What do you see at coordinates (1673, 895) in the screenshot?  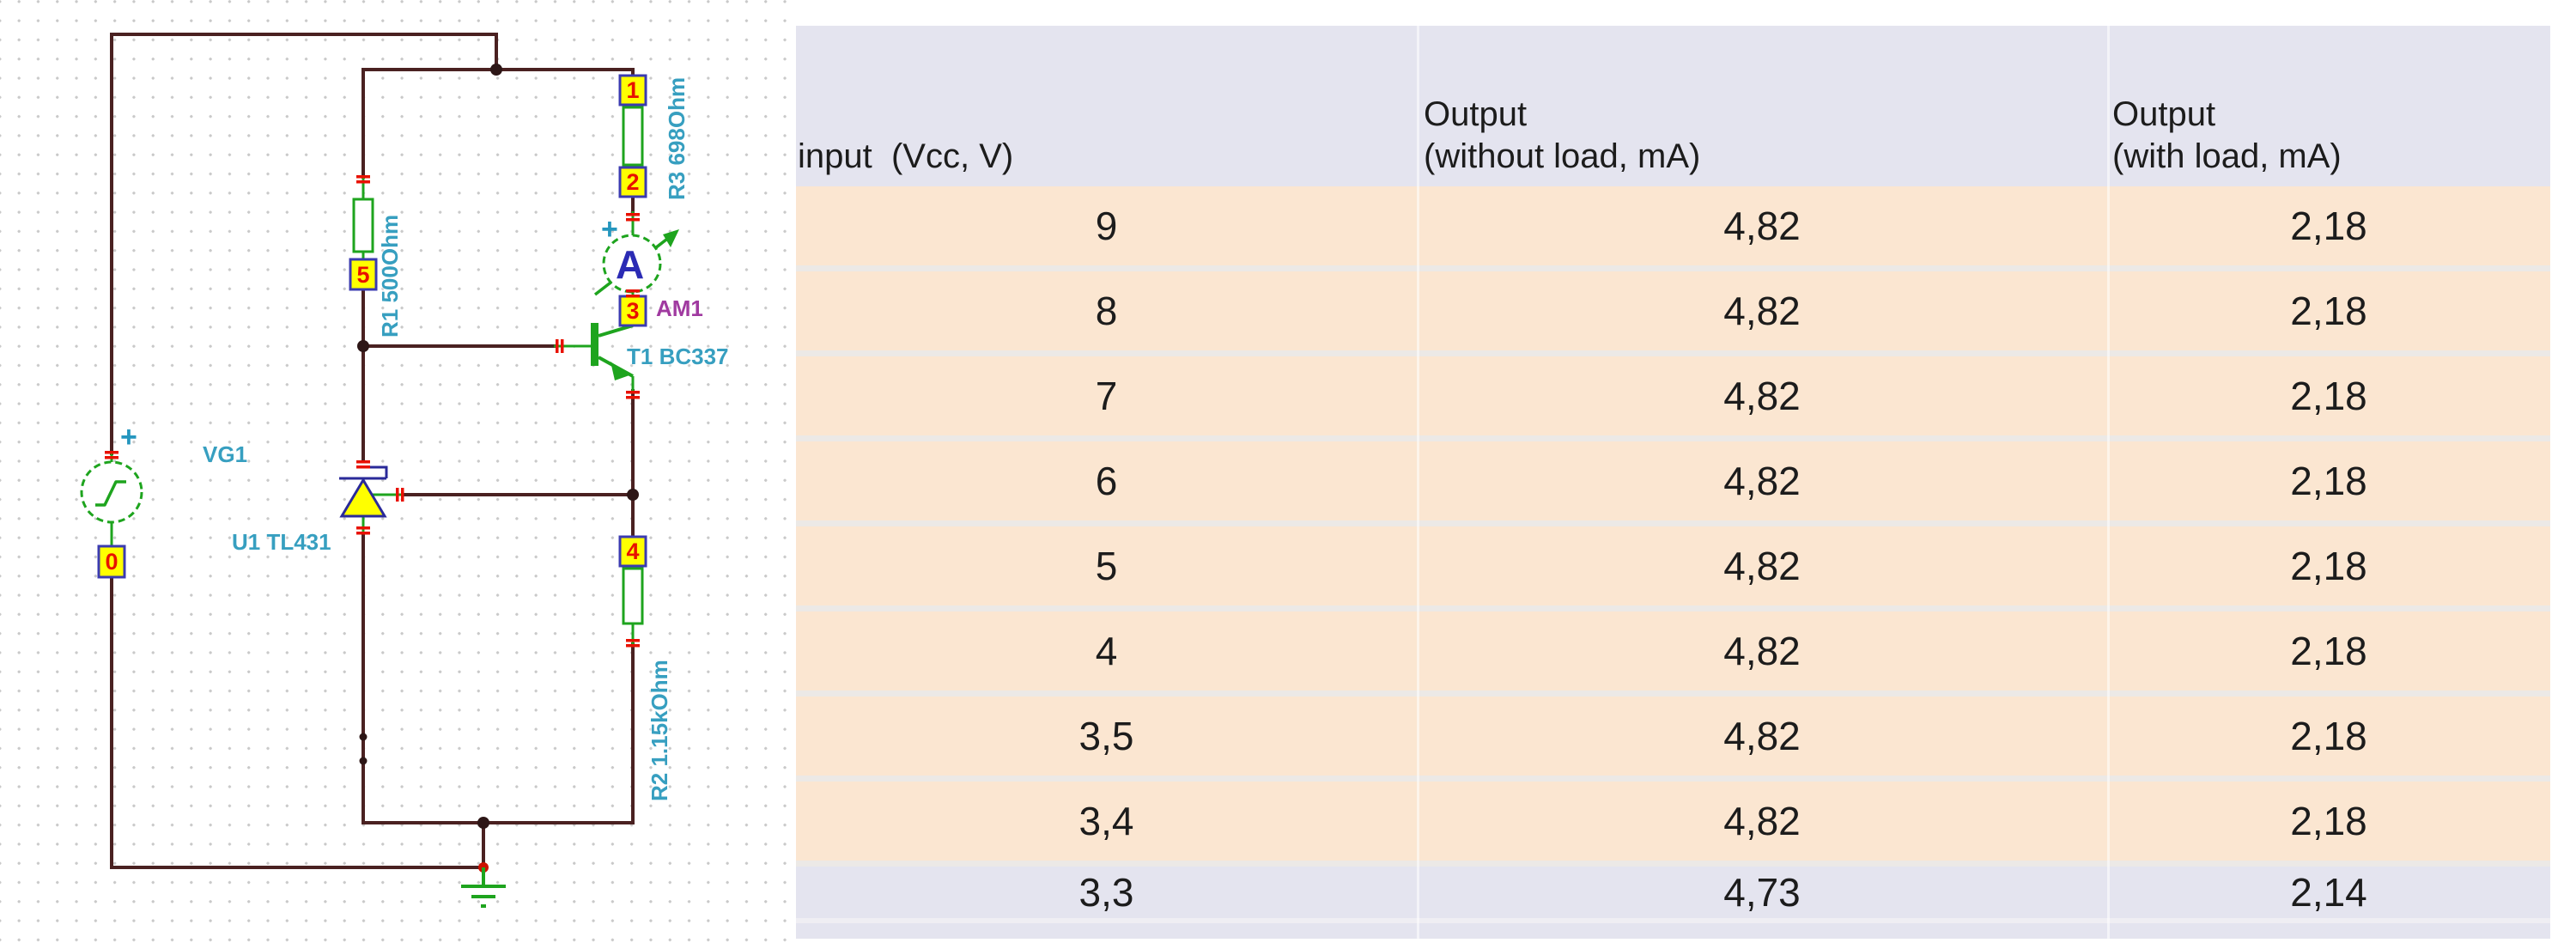 I see `table-row: 3,3 4,73 2,14` at bounding box center [1673, 895].